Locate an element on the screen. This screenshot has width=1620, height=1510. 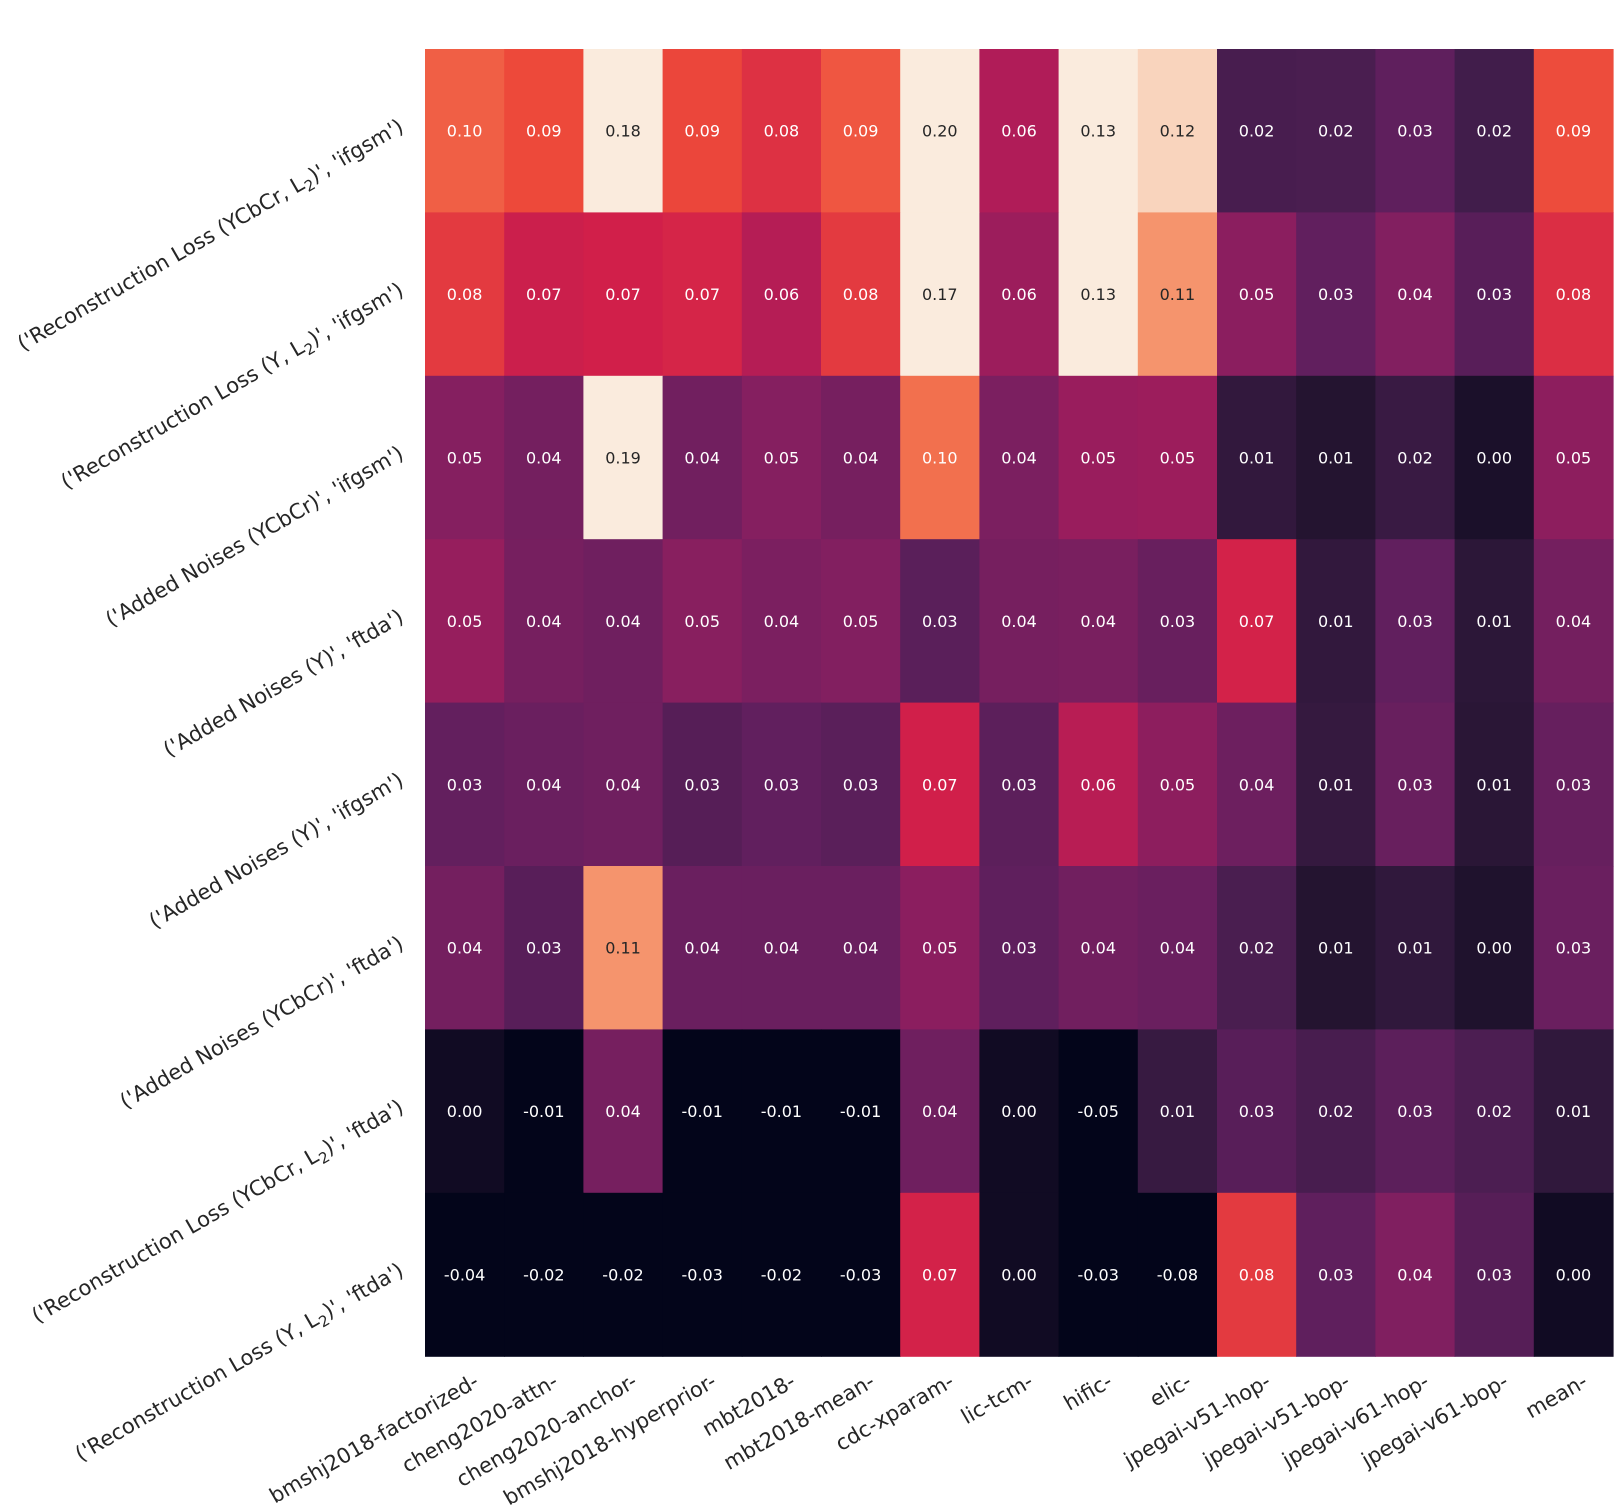
column-label: jpegai-v61-bop- is located at coordinates (1435, 1421).